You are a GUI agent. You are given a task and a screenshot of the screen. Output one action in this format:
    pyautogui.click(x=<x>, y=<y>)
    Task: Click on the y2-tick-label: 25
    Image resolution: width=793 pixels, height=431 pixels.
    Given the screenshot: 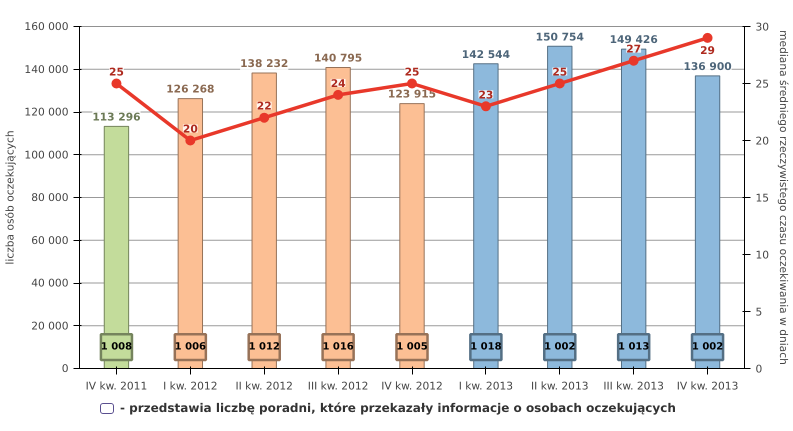 What is the action you would take?
    pyautogui.click(x=763, y=84)
    